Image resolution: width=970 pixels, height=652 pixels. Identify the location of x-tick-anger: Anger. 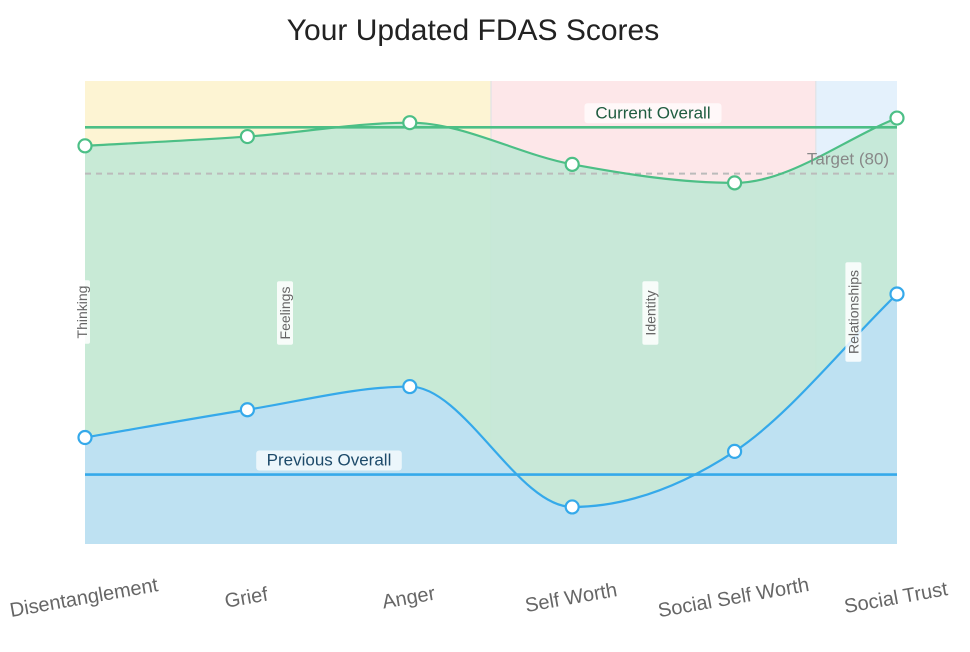
(409, 598).